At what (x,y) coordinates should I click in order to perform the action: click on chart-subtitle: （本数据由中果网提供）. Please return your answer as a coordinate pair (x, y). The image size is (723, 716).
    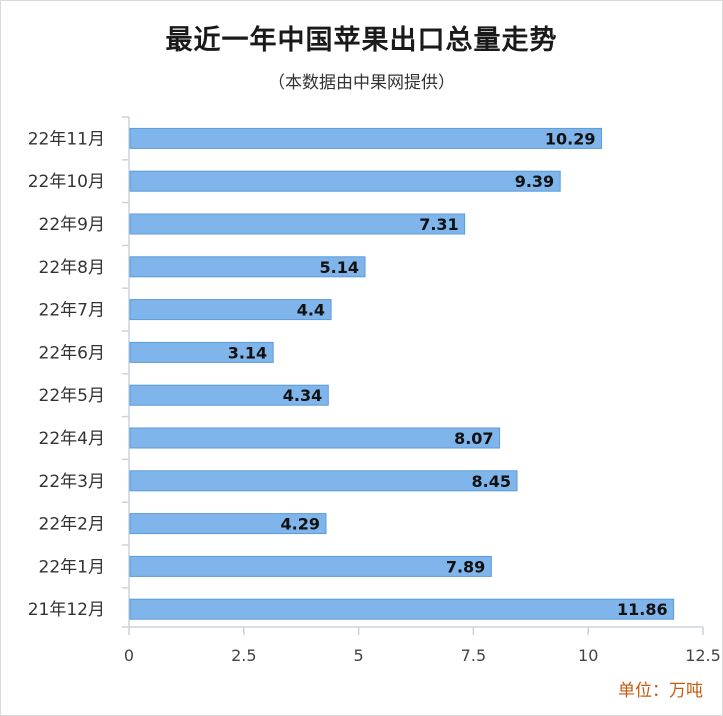
    Looking at the image, I should click on (361, 83).